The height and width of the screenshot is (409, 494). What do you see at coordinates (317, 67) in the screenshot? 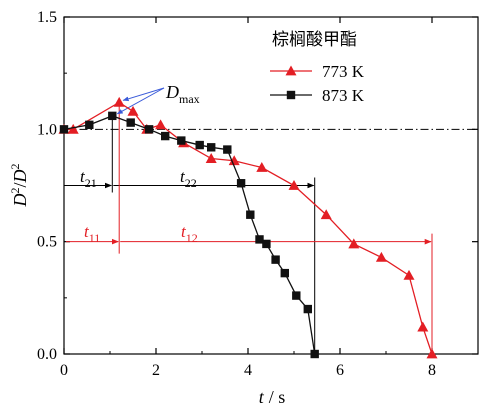
I see `legend: 棕榈酸甲酯 773 K 873 K` at bounding box center [317, 67].